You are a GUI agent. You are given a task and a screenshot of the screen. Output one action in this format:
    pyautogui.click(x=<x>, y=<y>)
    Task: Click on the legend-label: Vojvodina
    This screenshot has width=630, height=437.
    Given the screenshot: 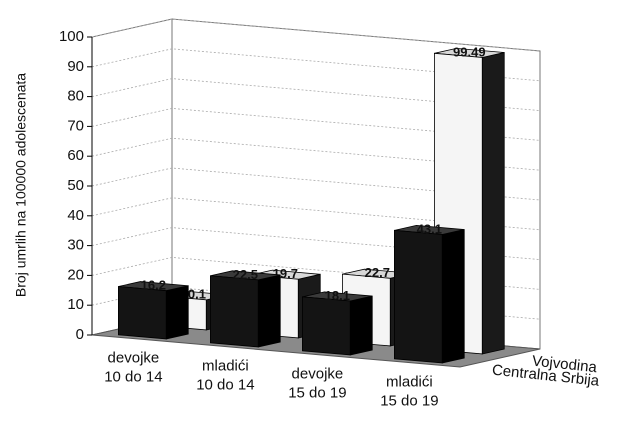 What is the action you would take?
    pyautogui.click(x=564, y=365)
    